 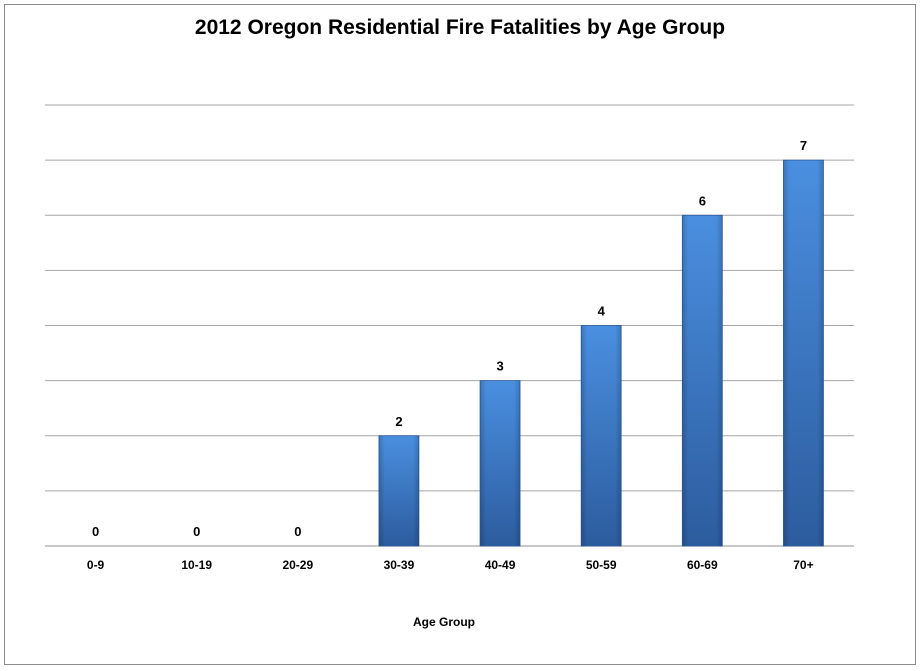 I want to click on data-label-60-69: 6, so click(x=702, y=200).